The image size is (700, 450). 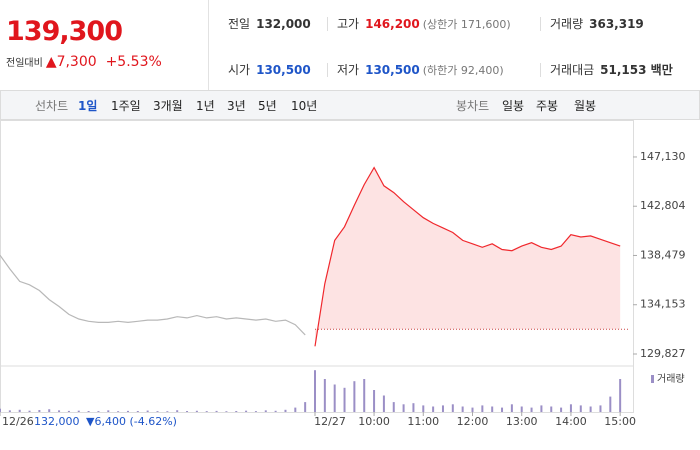 I want to click on x-tick-label: 15:00, so click(x=620, y=421).